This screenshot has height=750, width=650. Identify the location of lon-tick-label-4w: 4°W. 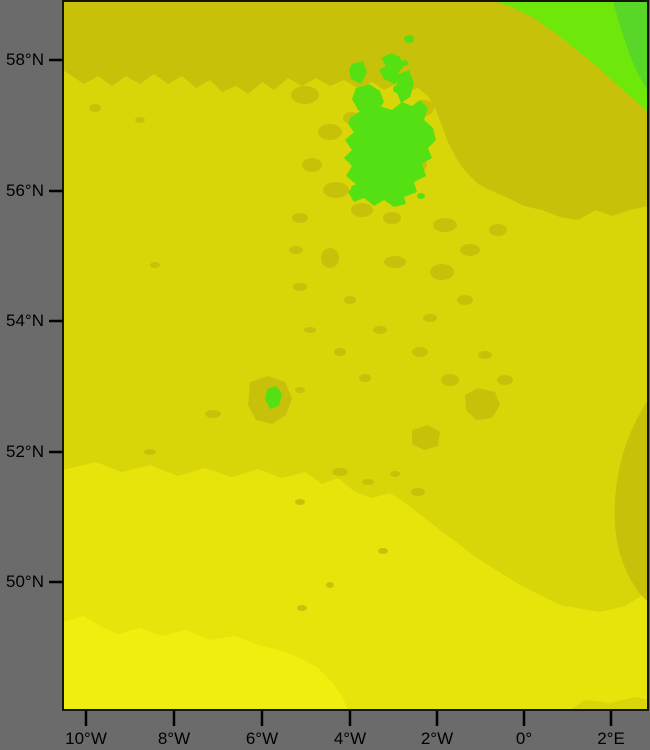
(350, 738).